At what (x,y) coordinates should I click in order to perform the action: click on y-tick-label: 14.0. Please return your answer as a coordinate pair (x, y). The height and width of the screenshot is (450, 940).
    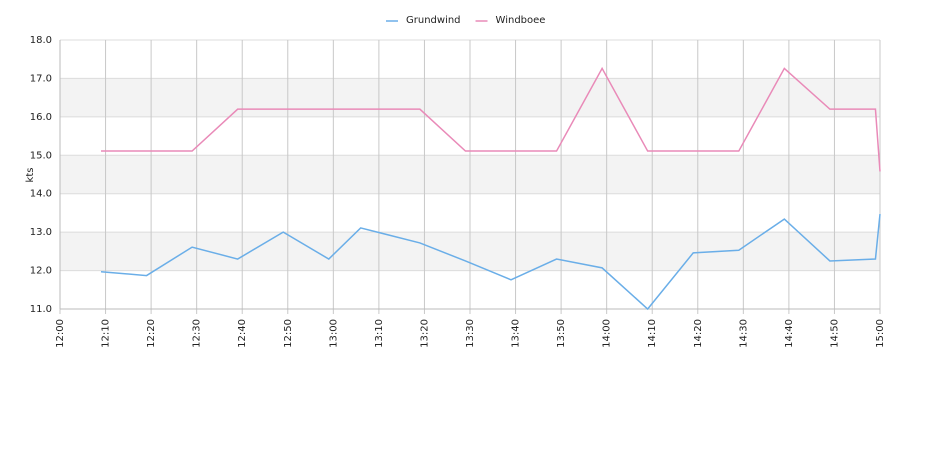
    Looking at the image, I should click on (41, 194).